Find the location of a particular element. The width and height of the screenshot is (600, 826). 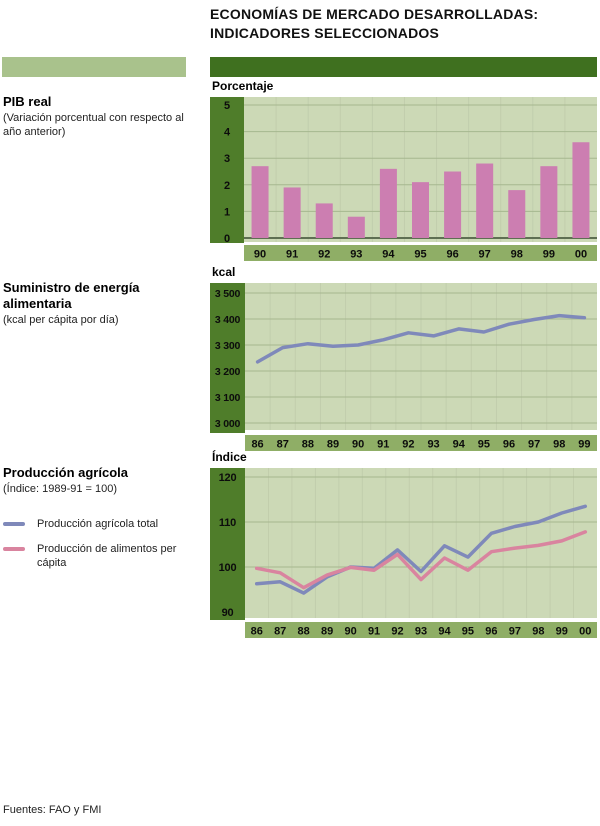

series-line-producci-n-agr-cola-total is located at coordinates (421, 549).